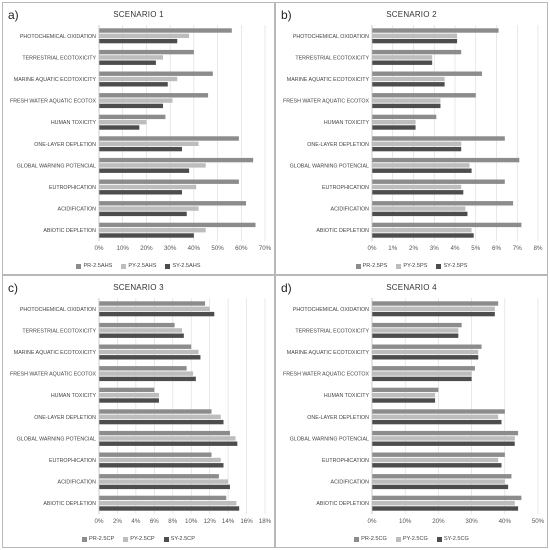  I want to click on legend: PR-2.5PS PY-2.5PS SY-2.5PS, so click(411, 266).